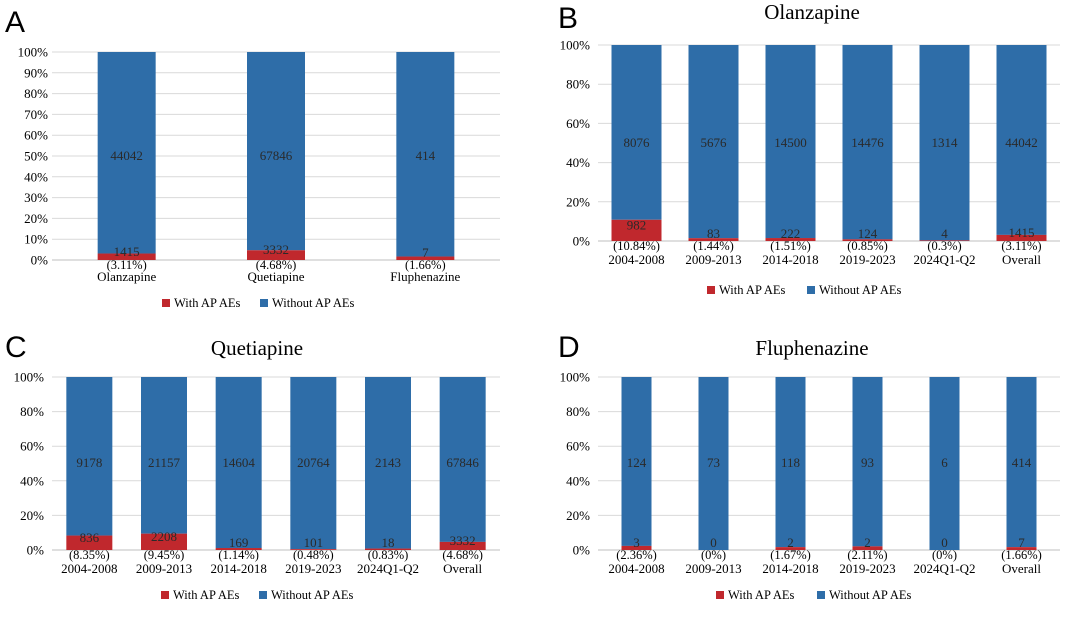  Describe the element at coordinates (637, 142) in the screenshot. I see `bar-label-without: 8076` at that location.